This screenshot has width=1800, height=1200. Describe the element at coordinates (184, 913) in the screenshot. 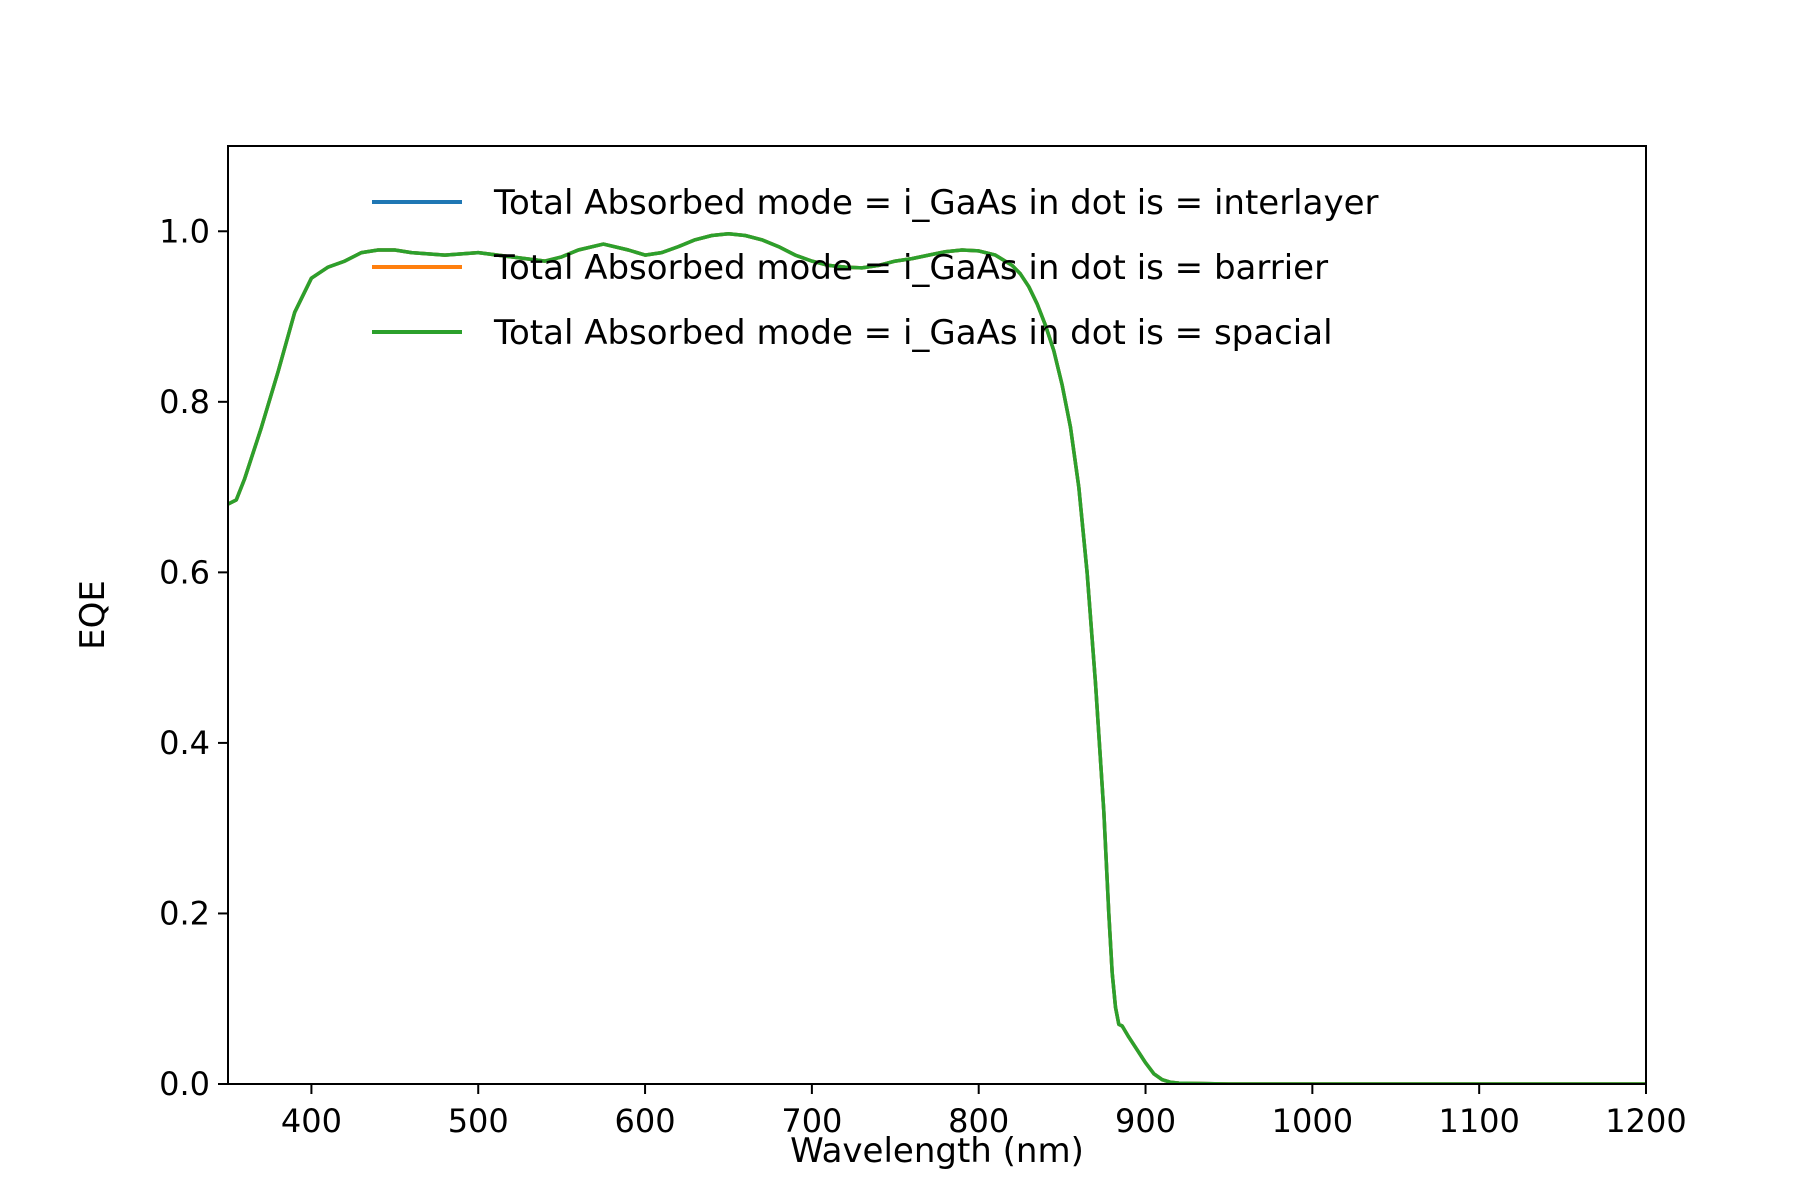

I see `y-tick-label: 0.2` at that location.